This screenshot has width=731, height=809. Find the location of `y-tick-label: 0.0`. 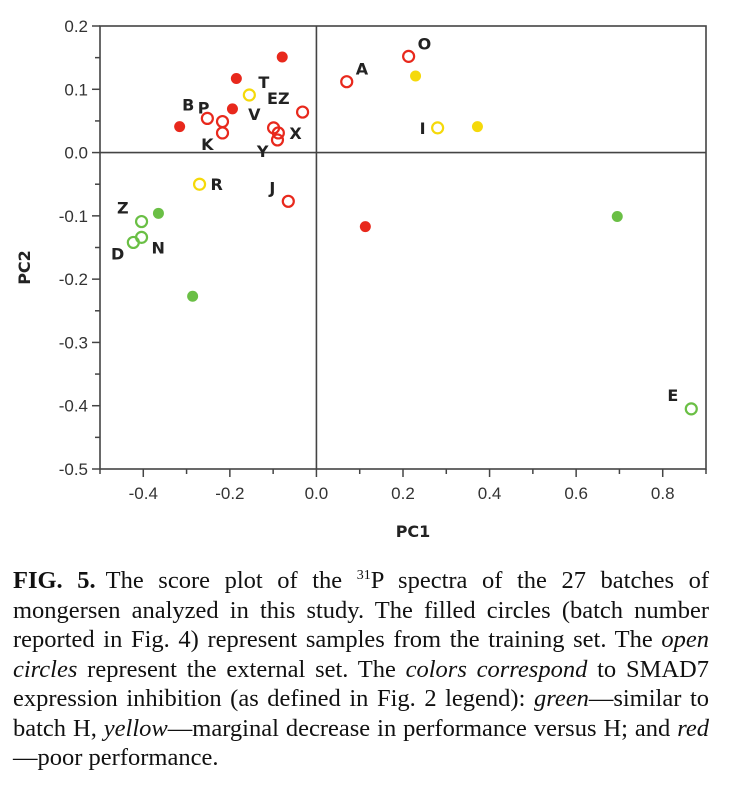

y-tick-label: 0.0 is located at coordinates (76, 153).